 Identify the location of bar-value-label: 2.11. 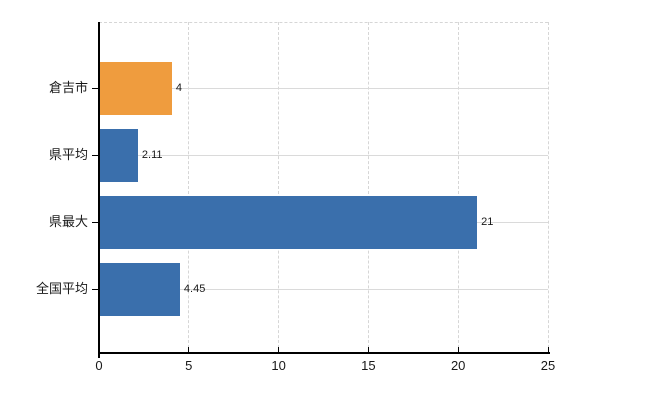
(152, 155).